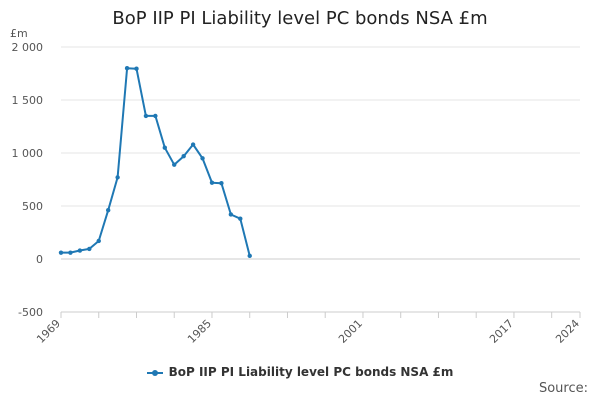 The image size is (600, 400). Describe the element at coordinates (30, 312) in the screenshot. I see `y-tick-label: -500` at that location.